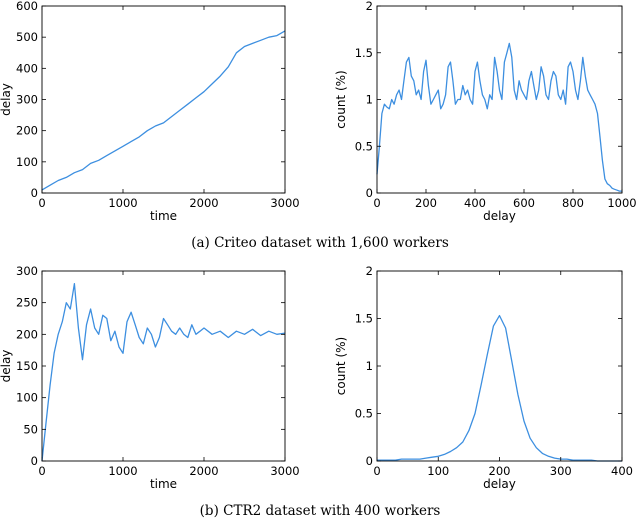 The image size is (640, 520). I want to click on caption-a: (a) Criteo dataset with 1,600 workers, so click(320, 243).